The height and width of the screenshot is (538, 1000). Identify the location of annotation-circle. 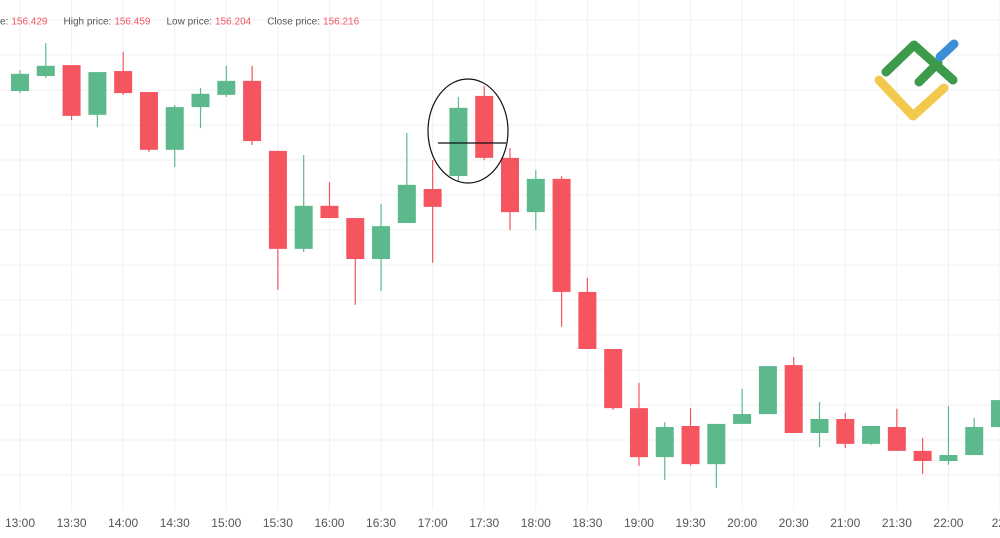
(468, 131).